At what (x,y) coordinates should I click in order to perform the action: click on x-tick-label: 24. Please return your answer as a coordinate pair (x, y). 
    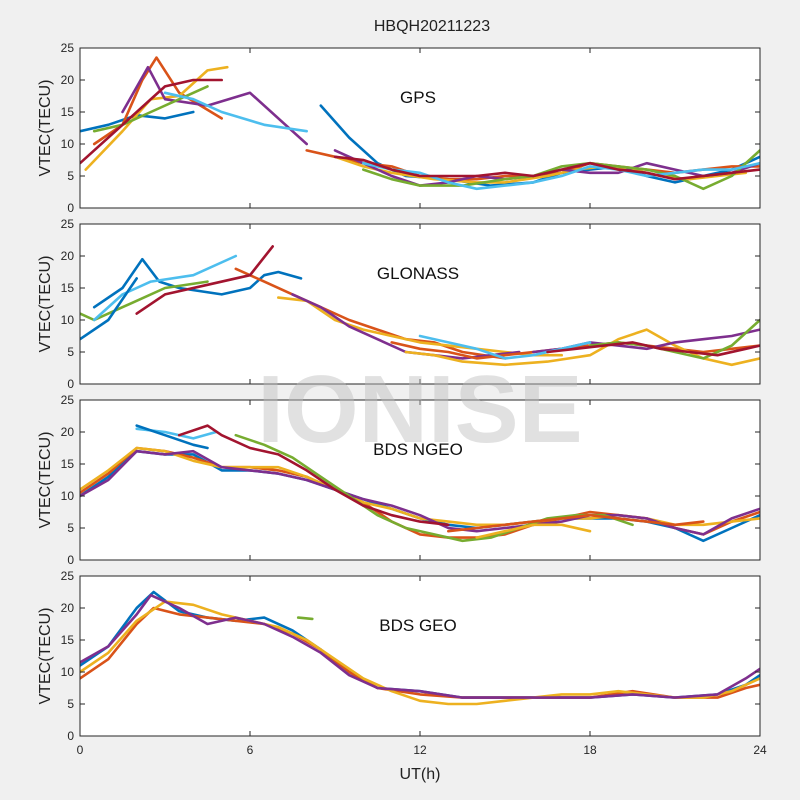
    Looking at the image, I should click on (760, 750).